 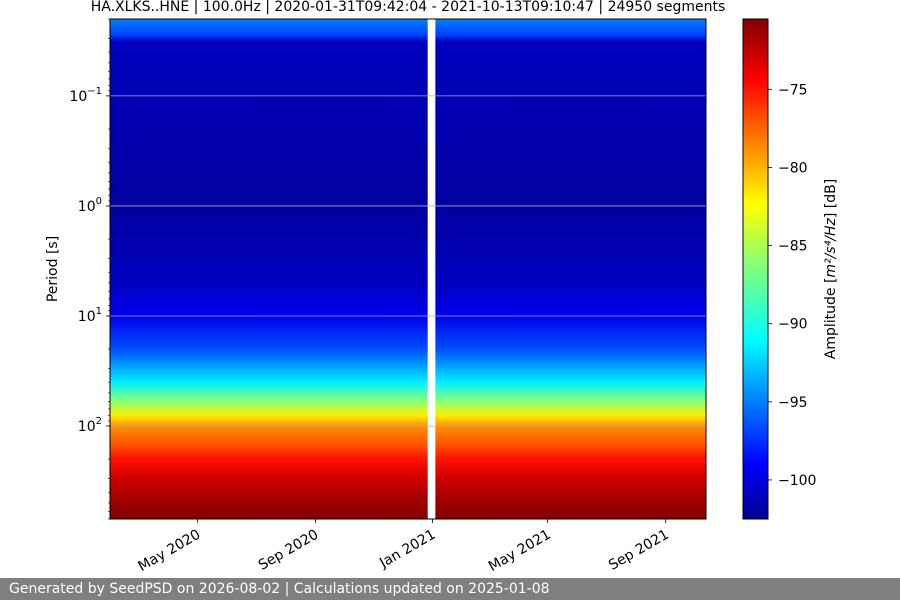 What do you see at coordinates (793, 403) in the screenshot?
I see `colorbar-tick-label: −95` at bounding box center [793, 403].